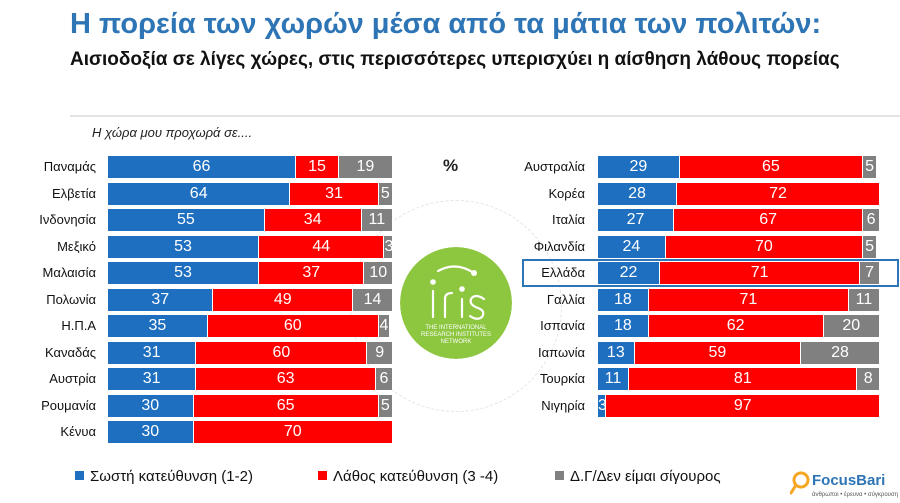 This screenshot has height=503, width=900. What do you see at coordinates (250, 167) in the screenshot?
I see `stacked-bar: 66 15 19` at bounding box center [250, 167].